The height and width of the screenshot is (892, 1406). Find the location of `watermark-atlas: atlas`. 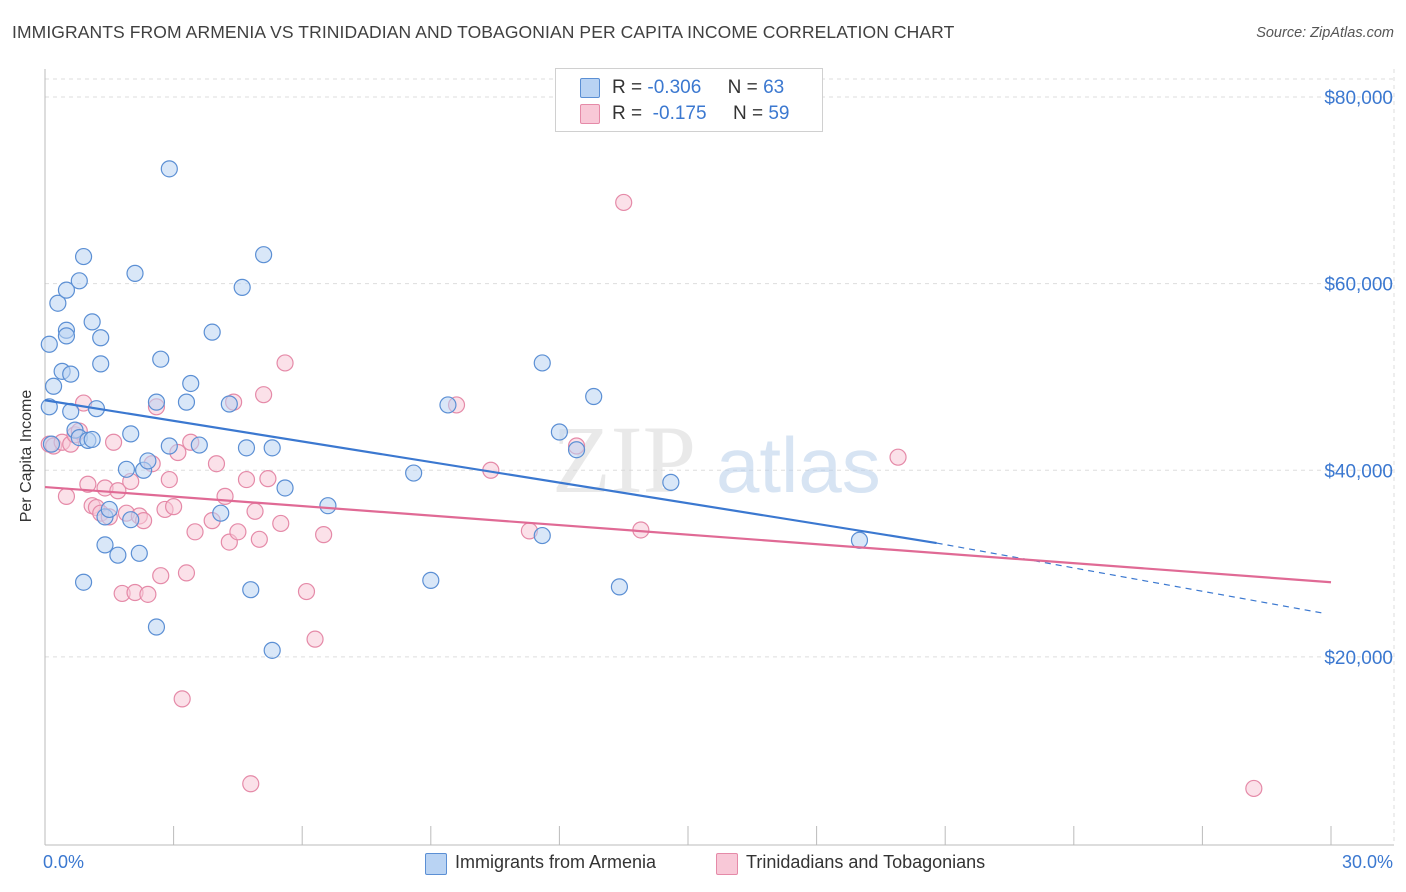

watermark-atlas: atlas is located at coordinates (798, 465).